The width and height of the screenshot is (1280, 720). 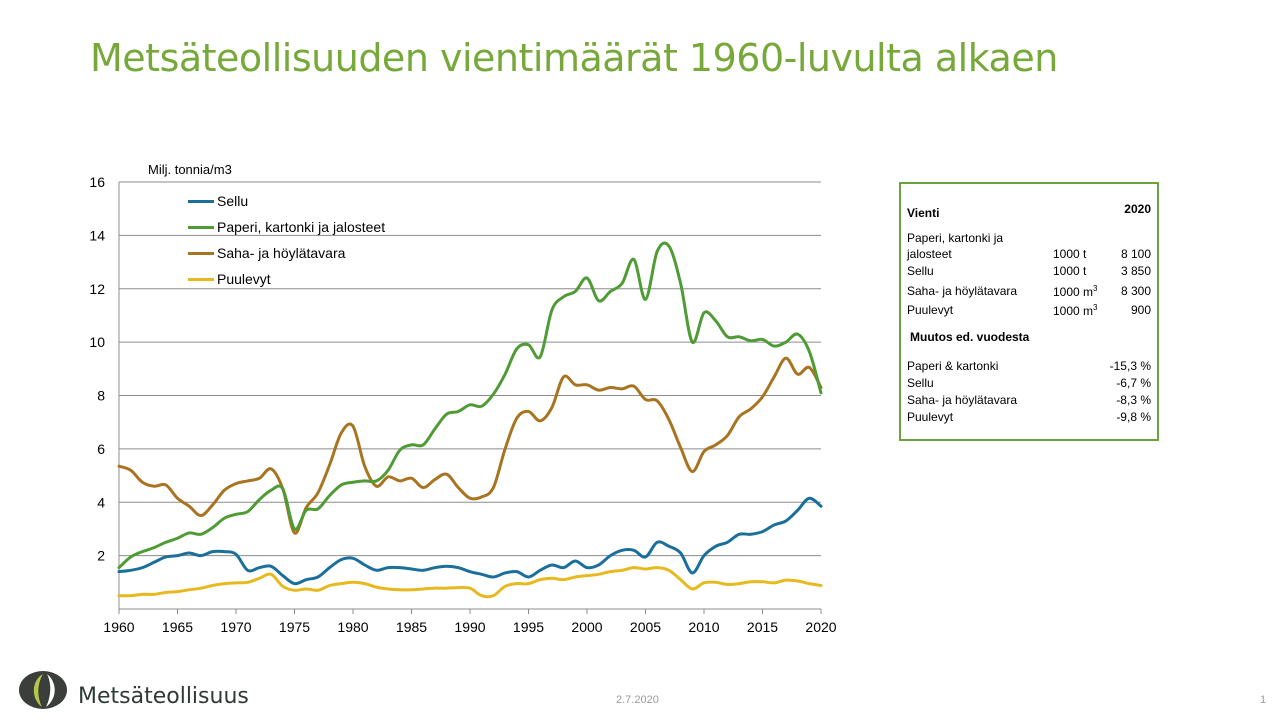 I want to click on summary-row-label: jalosteet, so click(x=929, y=254).